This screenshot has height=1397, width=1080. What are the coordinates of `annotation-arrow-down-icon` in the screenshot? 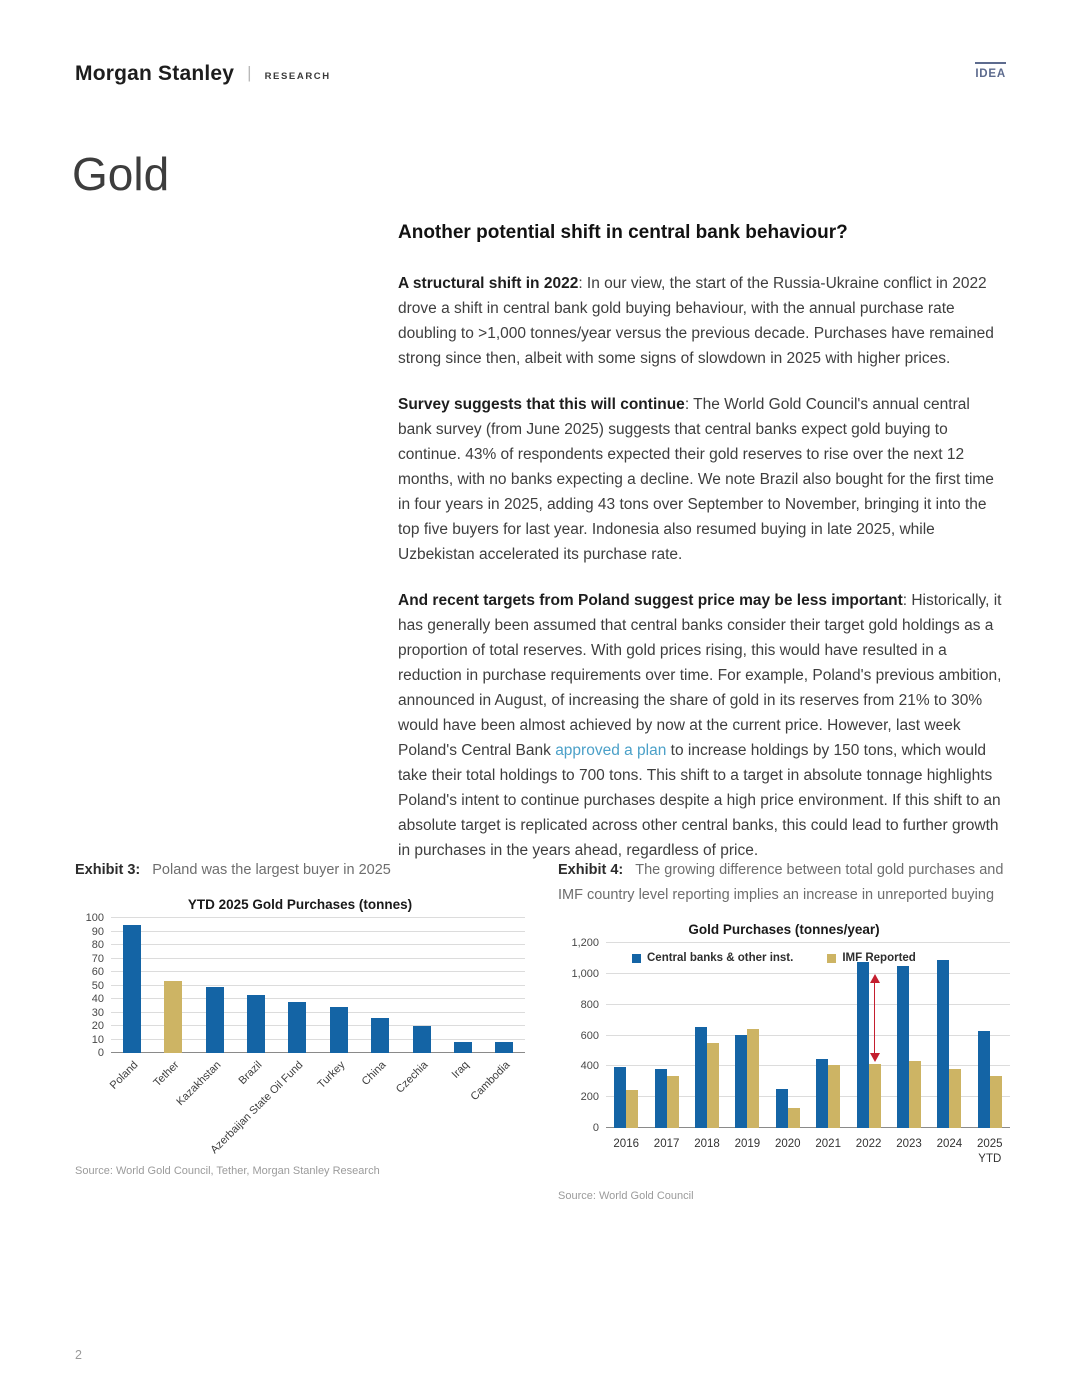 It's located at (874, 1057).